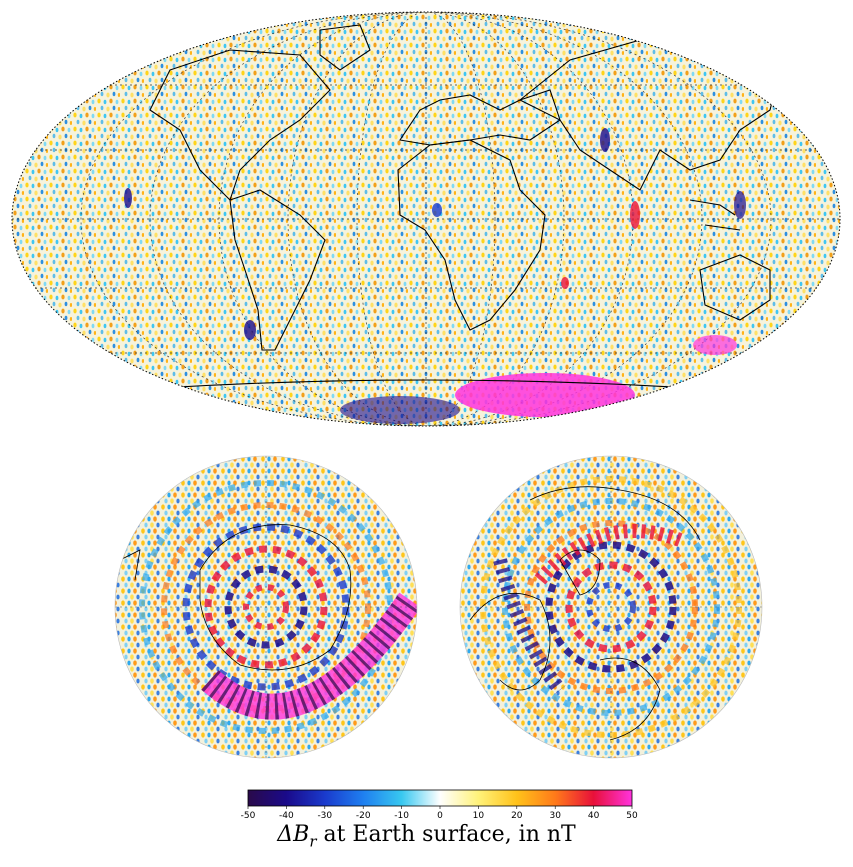 The width and height of the screenshot is (853, 867). I want to click on north-polar-border, so click(611, 607).